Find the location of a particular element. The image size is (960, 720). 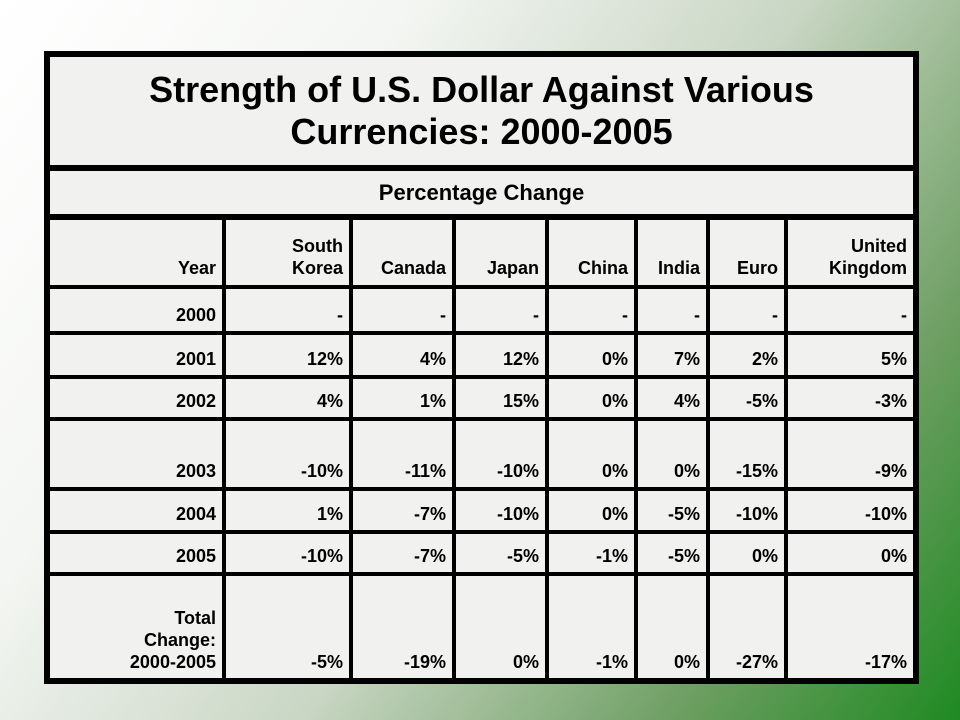

header-china: China is located at coordinates (591, 252).